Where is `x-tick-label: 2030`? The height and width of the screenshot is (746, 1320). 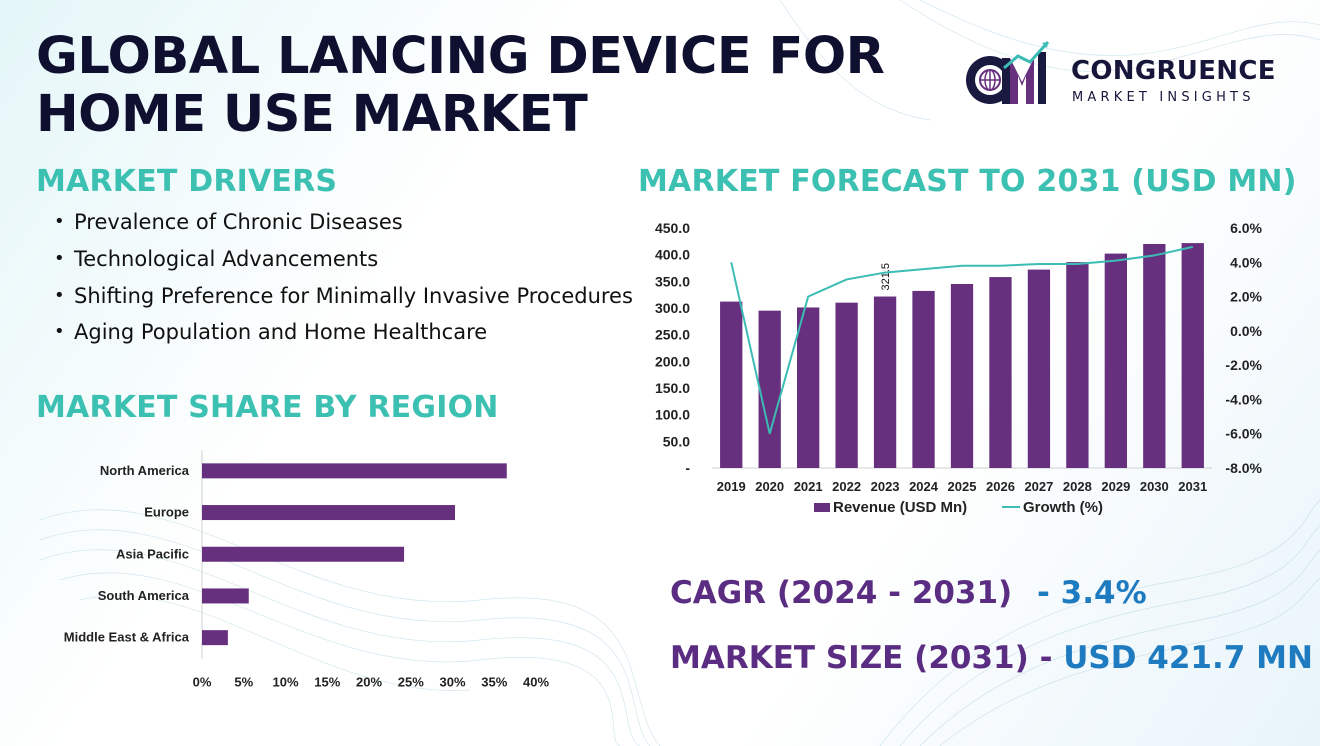 x-tick-label: 2030 is located at coordinates (1154, 486).